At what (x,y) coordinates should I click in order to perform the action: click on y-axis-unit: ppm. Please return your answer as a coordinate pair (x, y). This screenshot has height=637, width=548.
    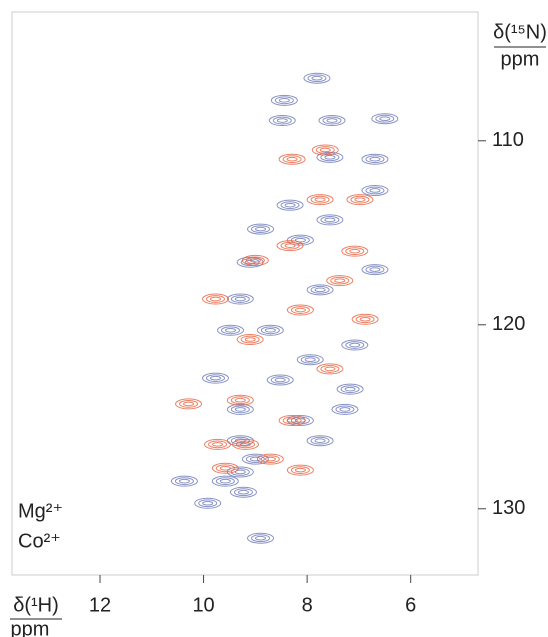
    Looking at the image, I should click on (520, 59).